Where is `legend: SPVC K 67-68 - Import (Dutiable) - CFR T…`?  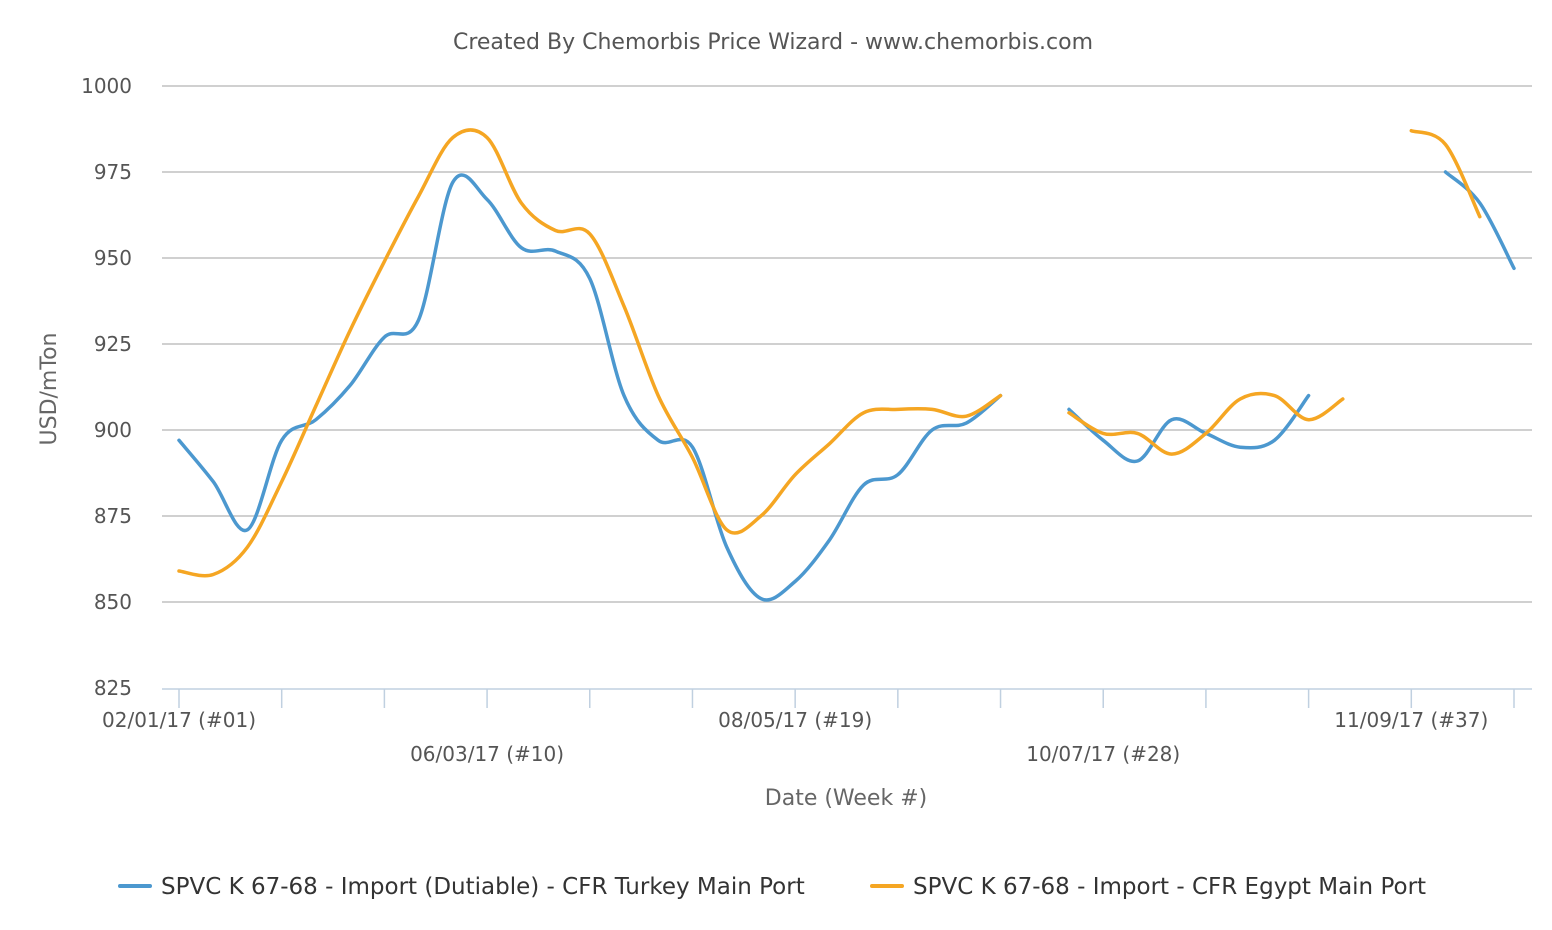 legend: SPVC K 67-68 - Import (Dutiable) - CFR T… is located at coordinates (772, 887).